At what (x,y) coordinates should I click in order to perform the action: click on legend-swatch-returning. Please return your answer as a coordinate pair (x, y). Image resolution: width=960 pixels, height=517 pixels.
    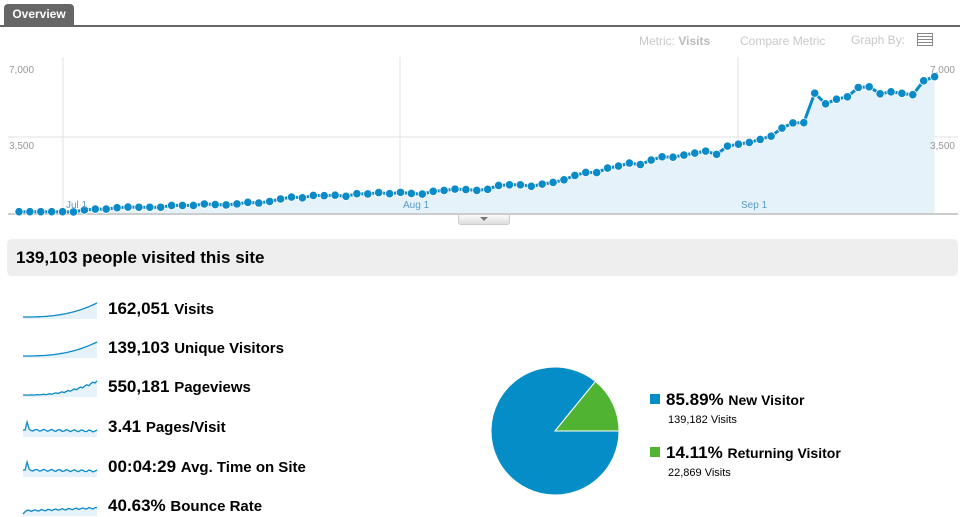
    Looking at the image, I should click on (655, 452).